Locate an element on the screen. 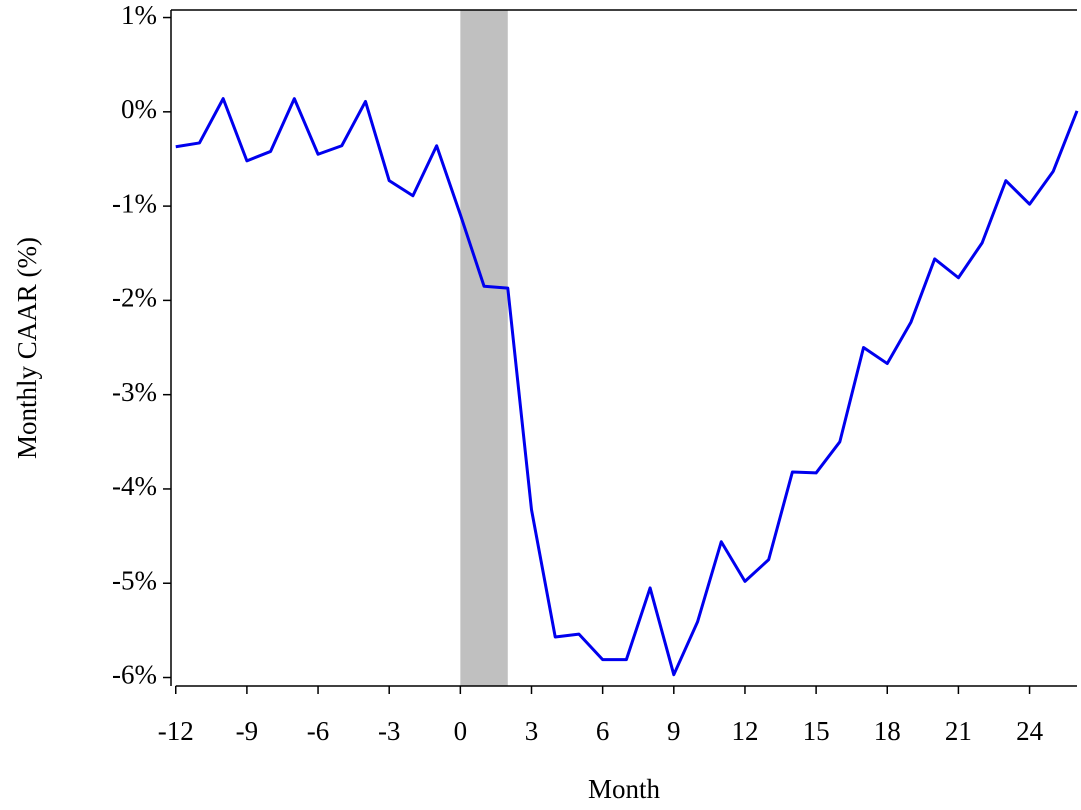 This screenshot has width=1081, height=810. y-axis-title: Monthly CAAR (%) is located at coordinates (27, 348).